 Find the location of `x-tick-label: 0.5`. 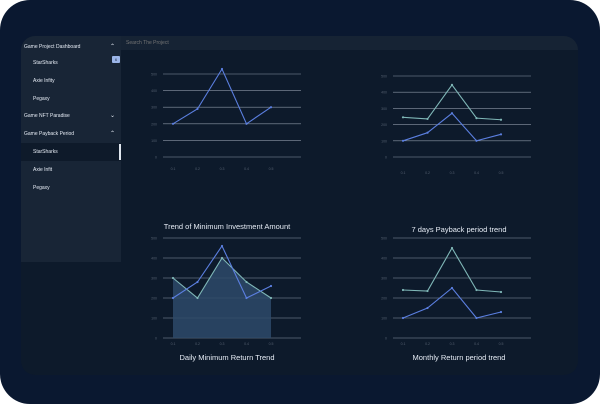

x-tick-label: 0.5 is located at coordinates (271, 344).